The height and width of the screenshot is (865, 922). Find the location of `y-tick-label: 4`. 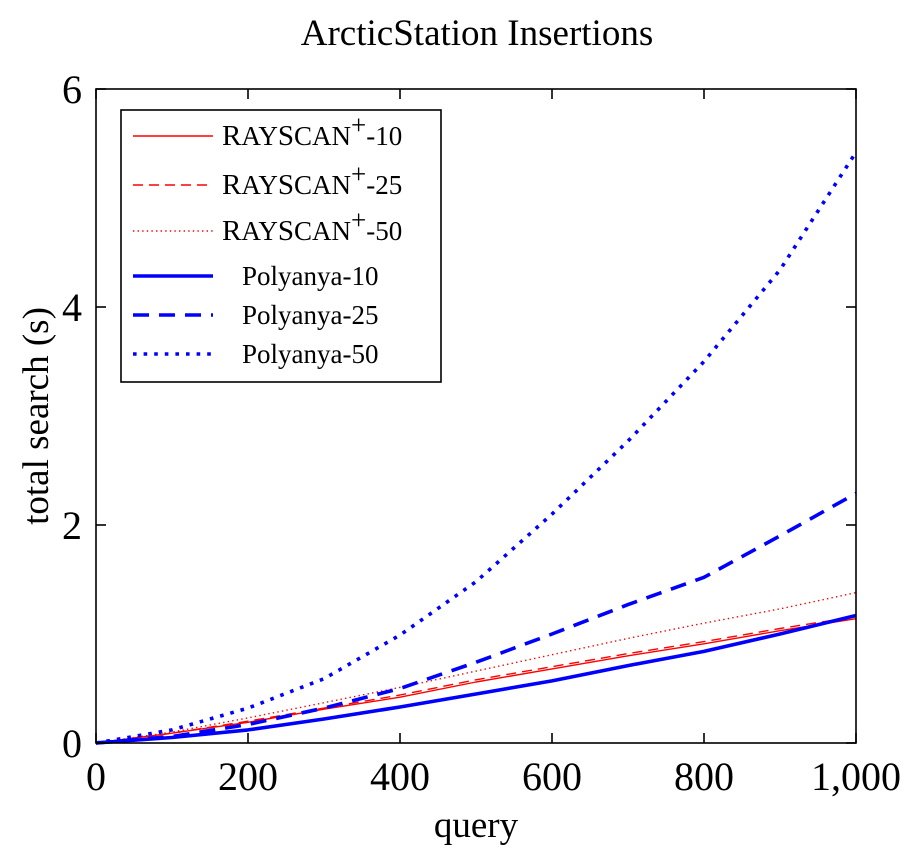

y-tick-label: 4 is located at coordinates (72, 307).